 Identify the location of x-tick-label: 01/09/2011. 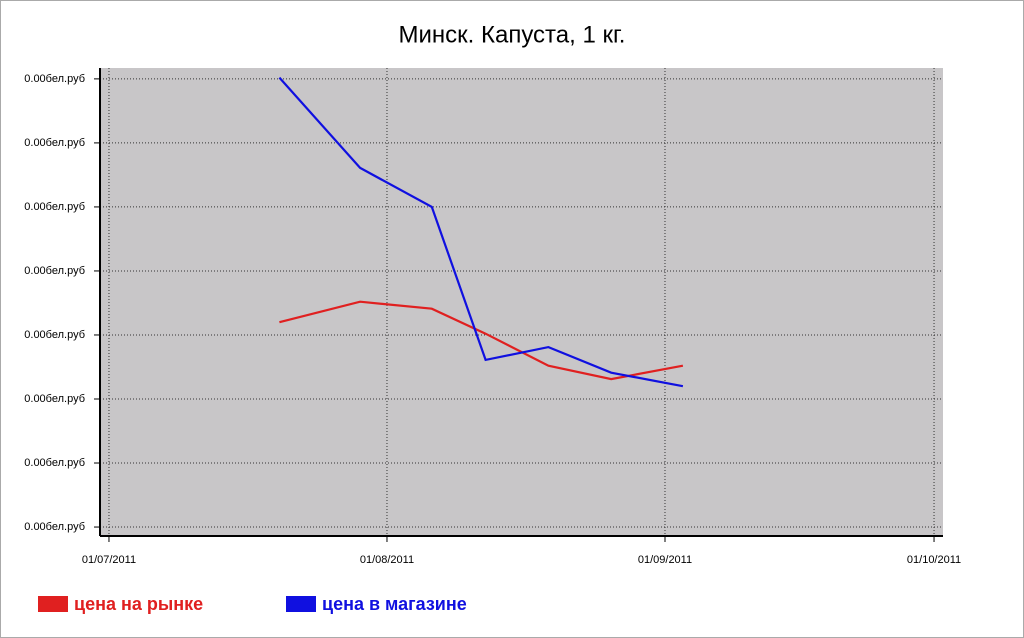
(665, 560).